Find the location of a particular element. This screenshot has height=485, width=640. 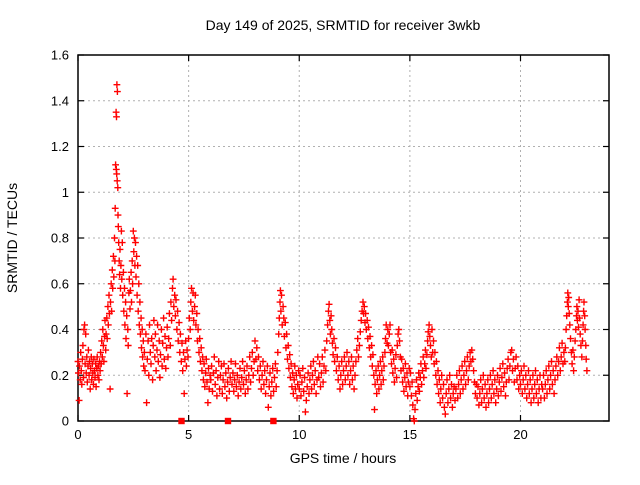

x-tick-label: 5 is located at coordinates (188, 434).